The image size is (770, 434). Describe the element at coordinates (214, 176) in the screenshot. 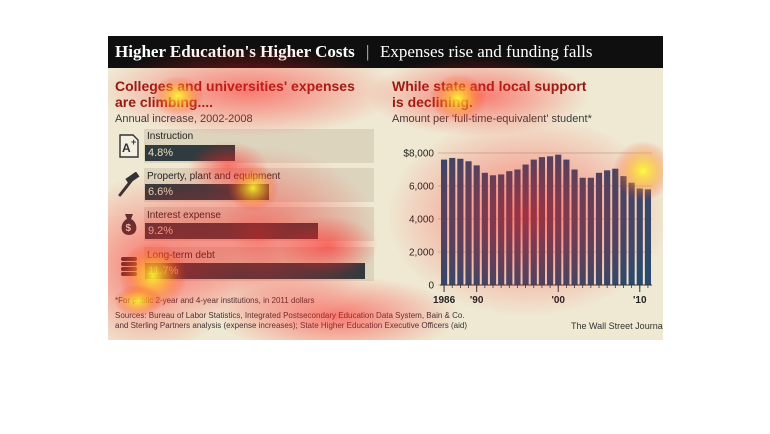

I see `category-label: Property, plant and equipment` at that location.